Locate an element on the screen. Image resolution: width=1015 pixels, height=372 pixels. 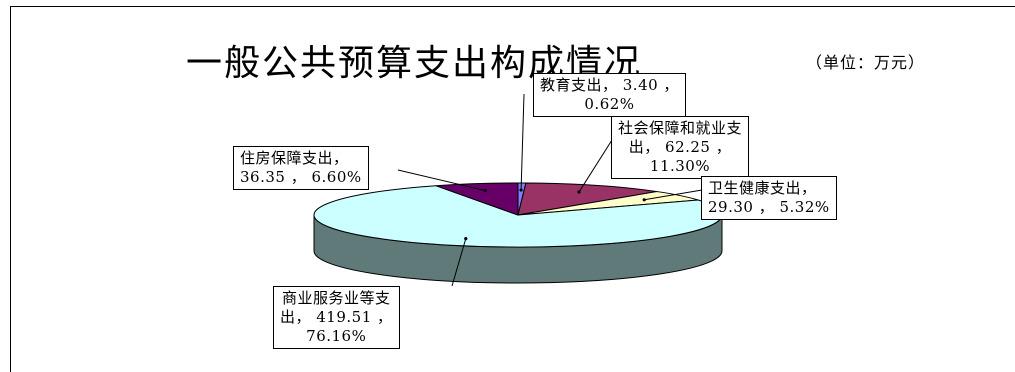
label-commerce-line2: 出， 419.51 ， is located at coordinates (336, 317).